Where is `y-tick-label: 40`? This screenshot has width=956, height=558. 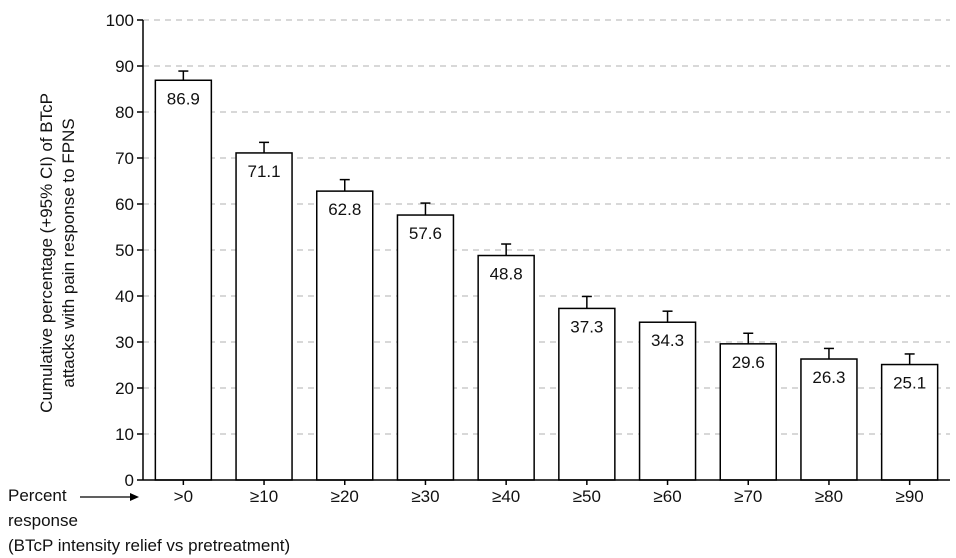
y-tick-label: 40 is located at coordinates (124, 296).